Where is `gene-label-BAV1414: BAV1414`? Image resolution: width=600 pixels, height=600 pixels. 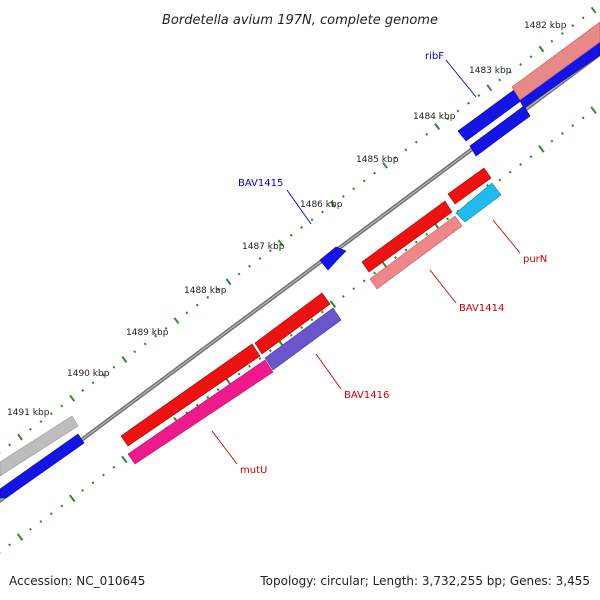 gene-label-BAV1414: BAV1414 is located at coordinates (481, 308).